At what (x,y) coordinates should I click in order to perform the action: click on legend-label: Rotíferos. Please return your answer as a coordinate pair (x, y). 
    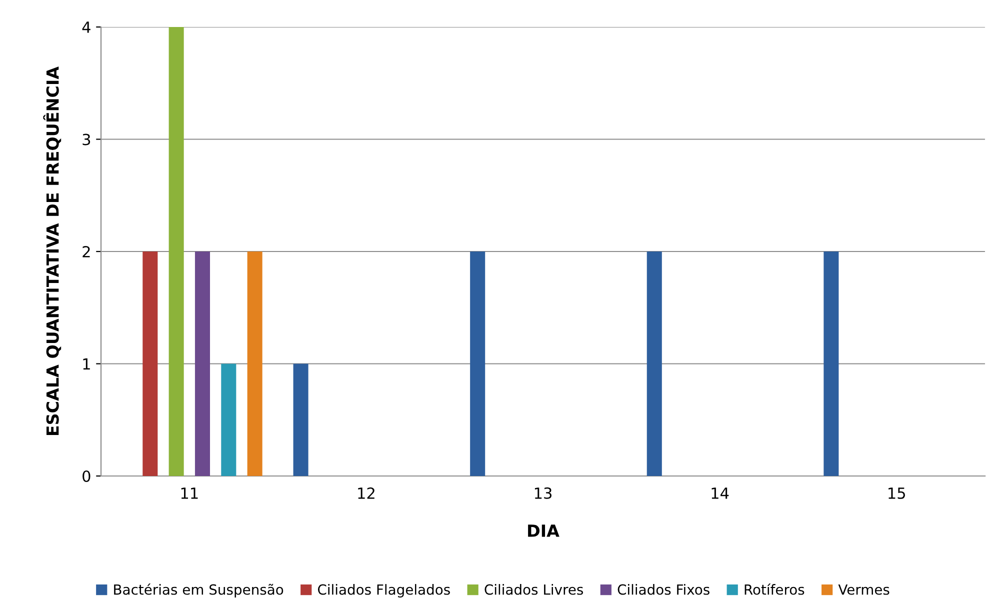
    Looking at the image, I should click on (774, 589).